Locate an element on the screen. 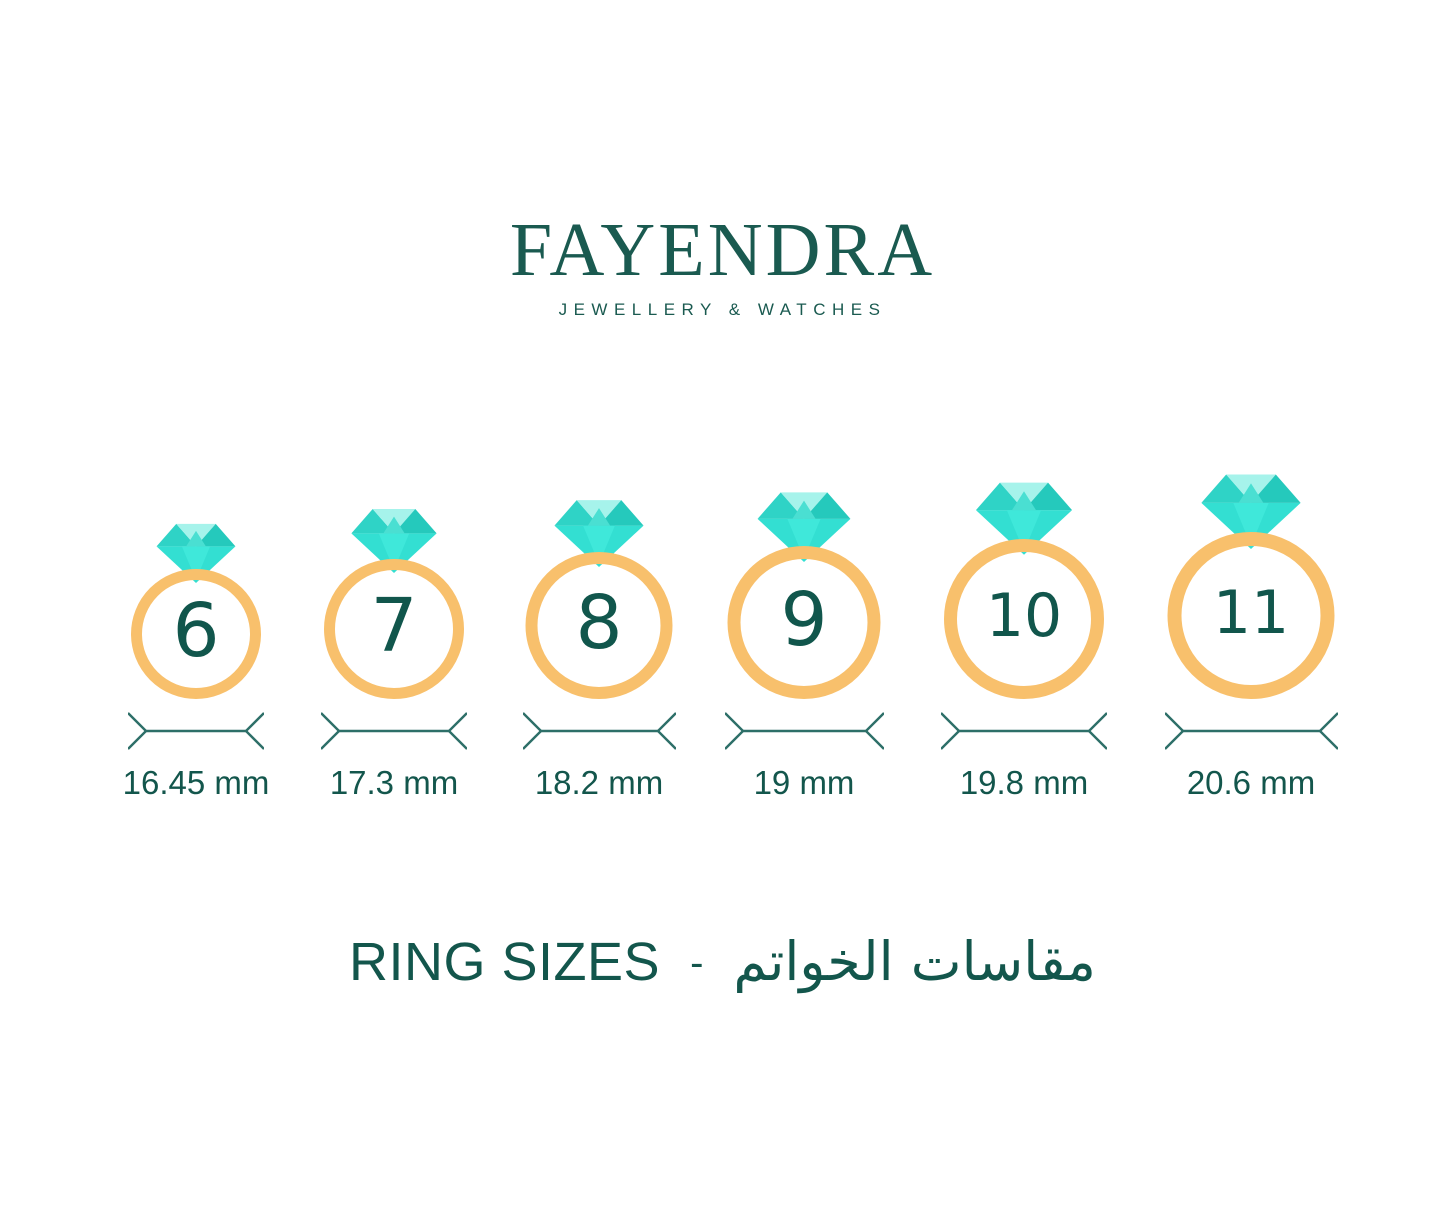  diameter-label: 16.45 mm is located at coordinates (196, 782).